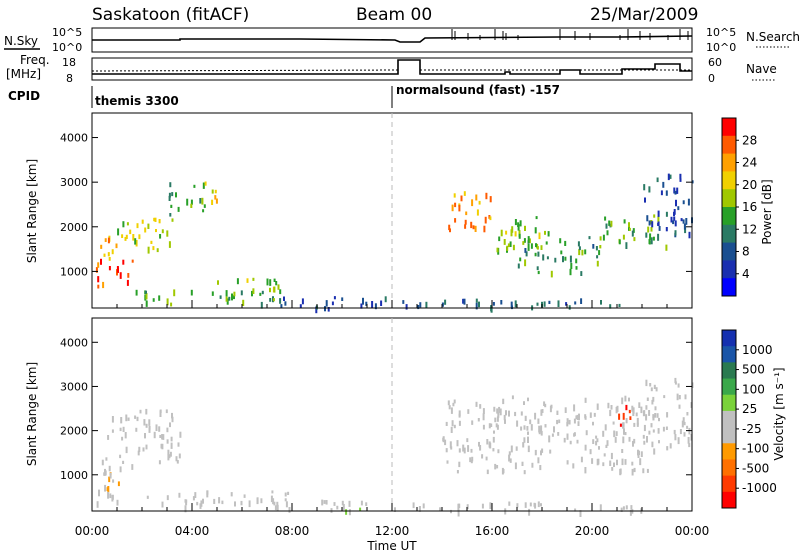  Describe the element at coordinates (137, 101) in the screenshot. I see `cpid-segment-1: themis 3300` at that location.